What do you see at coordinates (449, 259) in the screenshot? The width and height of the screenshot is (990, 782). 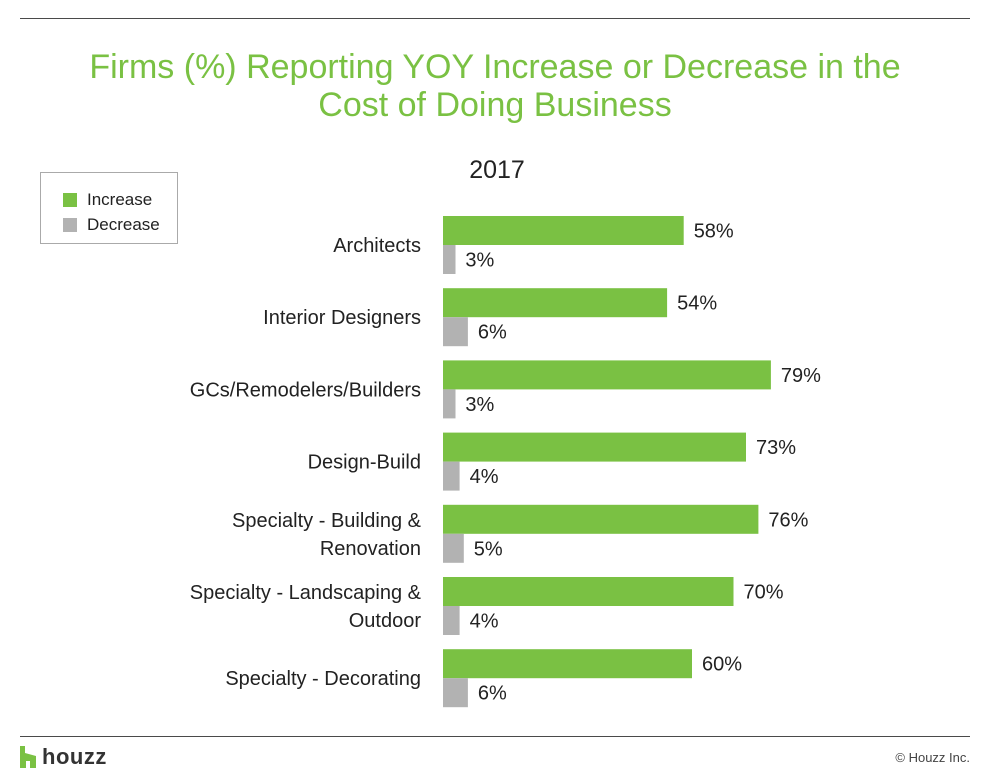 I see `bar-decrease-architects` at bounding box center [449, 259].